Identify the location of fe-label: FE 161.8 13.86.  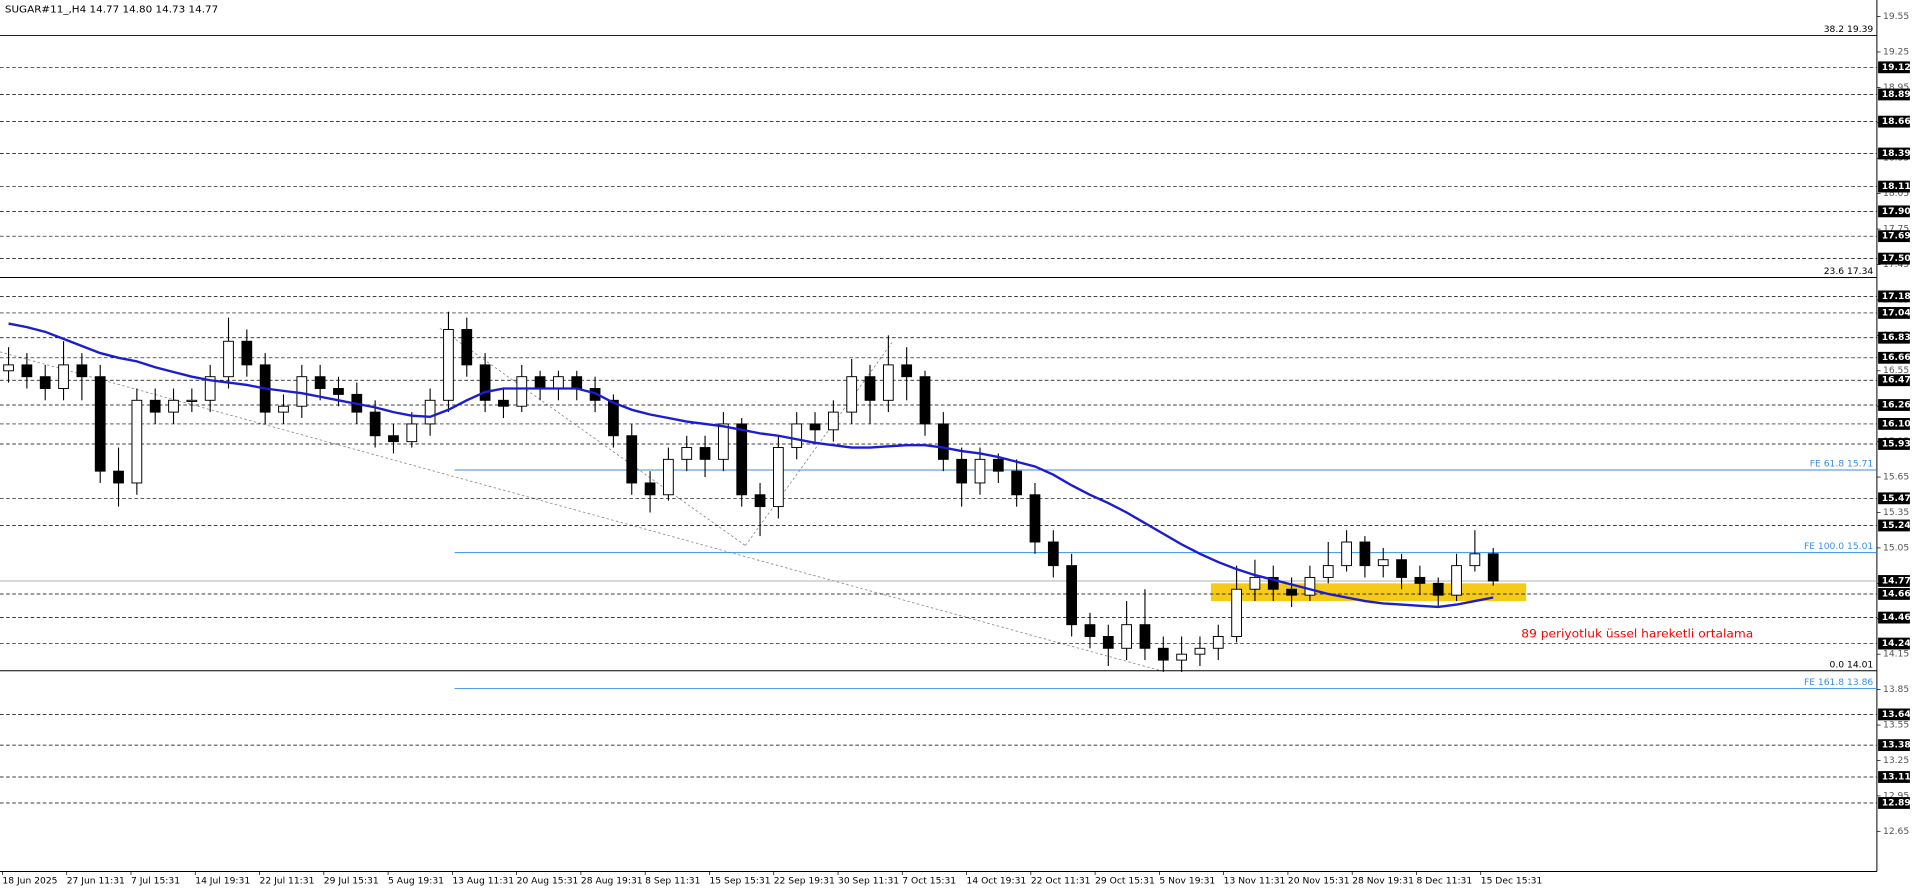
(1839, 683).